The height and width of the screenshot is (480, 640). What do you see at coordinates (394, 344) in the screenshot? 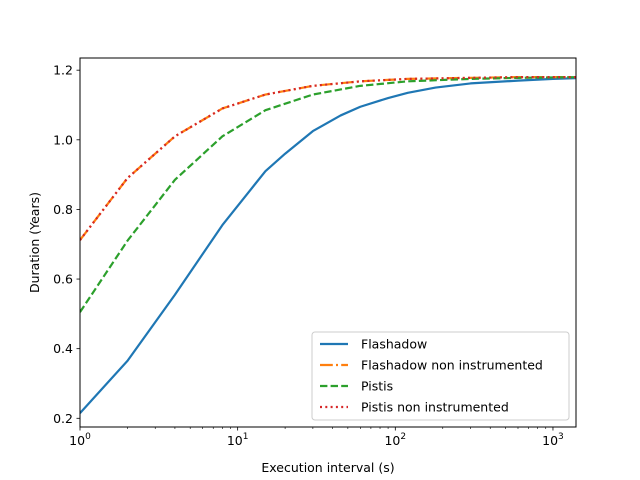
I see `legend-label-0: Flashadow` at bounding box center [394, 344].